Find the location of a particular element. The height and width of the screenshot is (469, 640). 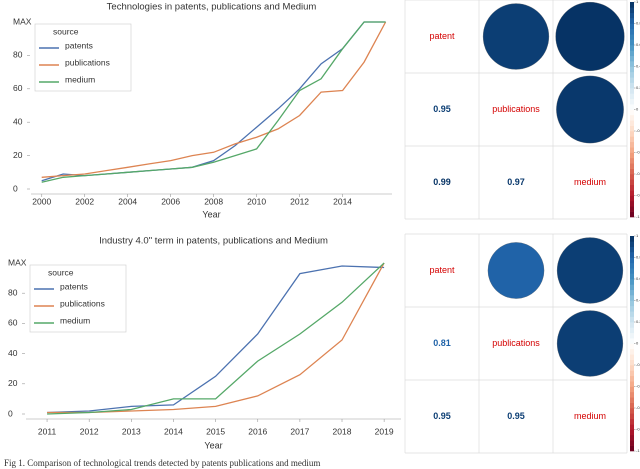

colorbar-tick-label: 0.6 is located at coordinates (638, 278).